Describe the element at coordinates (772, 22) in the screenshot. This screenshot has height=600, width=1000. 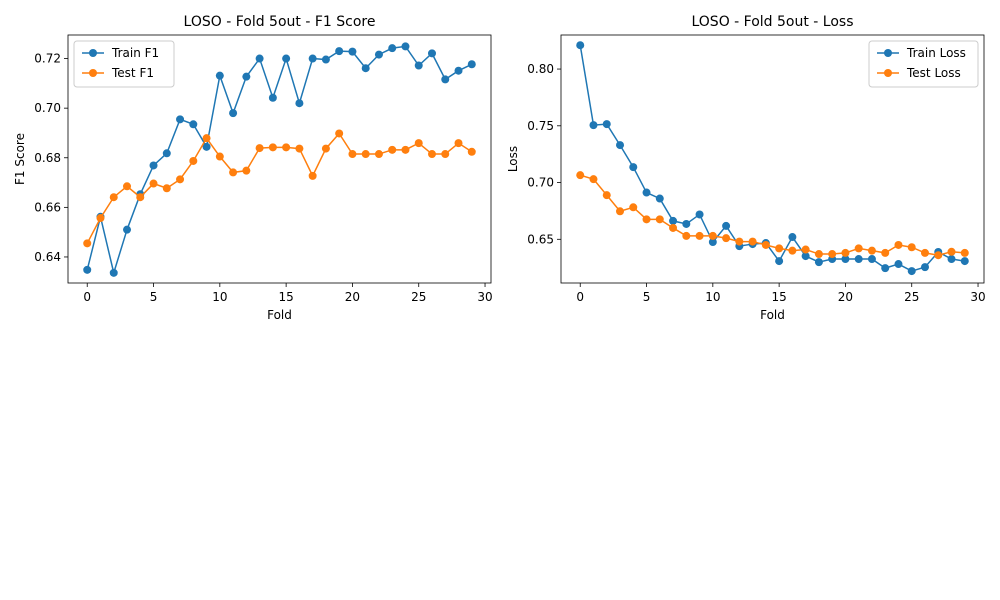
I see `chart-title: LOSO - Fold 5out - Loss` at that location.